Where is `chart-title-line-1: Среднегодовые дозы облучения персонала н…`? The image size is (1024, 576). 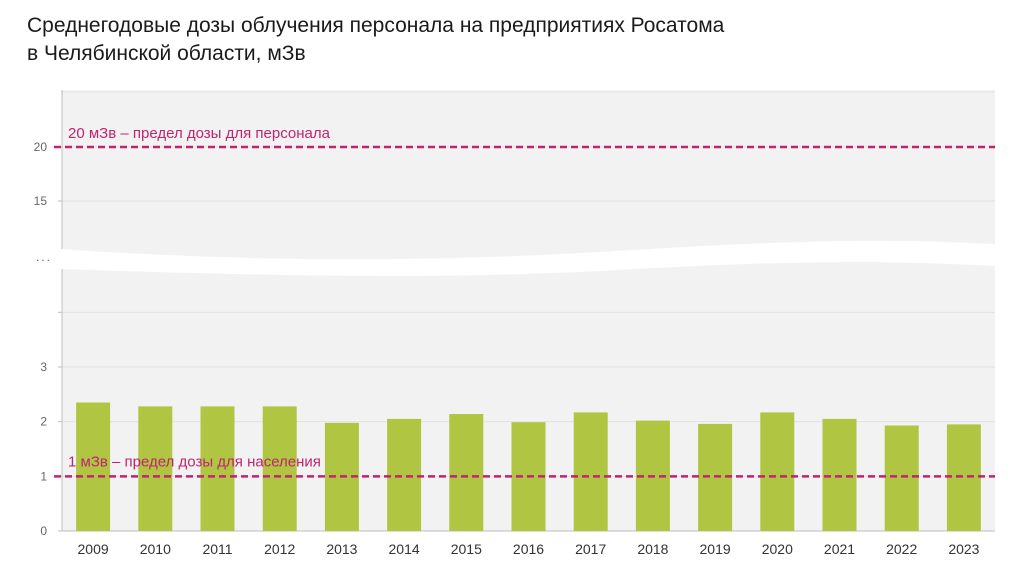 chart-title-line-1: Среднегодовые дозы облучения персонала н… is located at coordinates (376, 25).